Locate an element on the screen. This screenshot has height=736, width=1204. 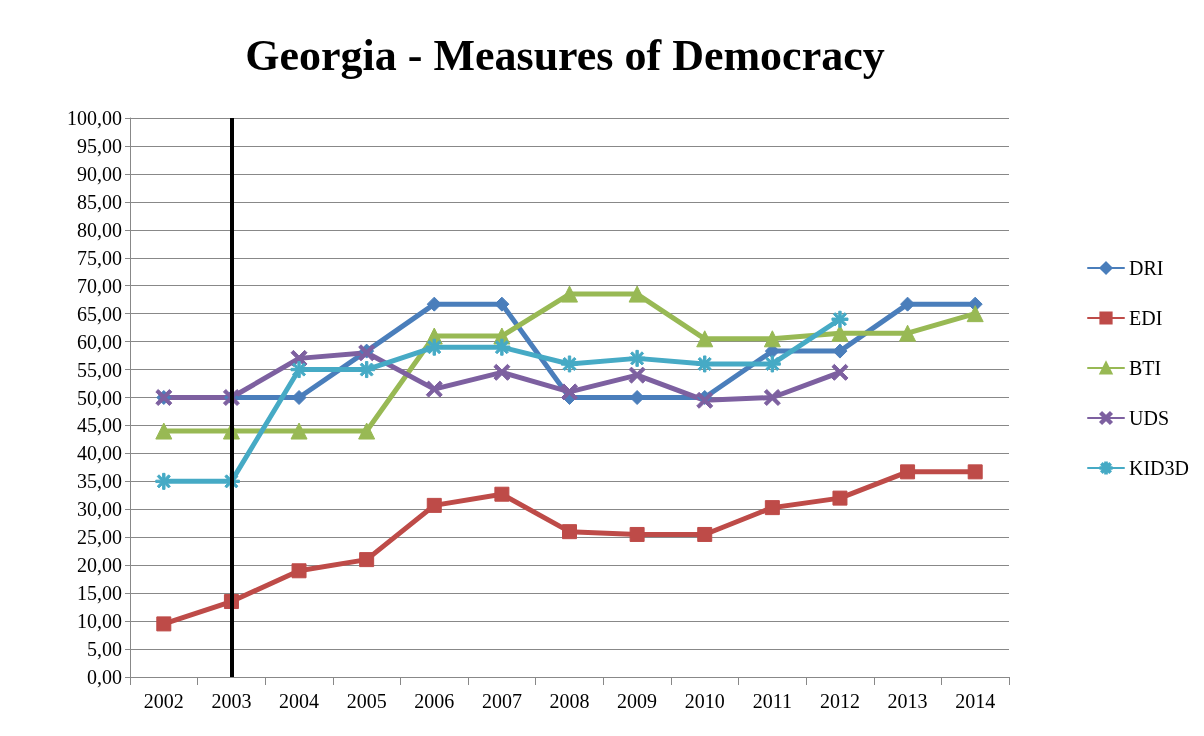
y-tick-label: 45,00 is located at coordinates (99, 425).